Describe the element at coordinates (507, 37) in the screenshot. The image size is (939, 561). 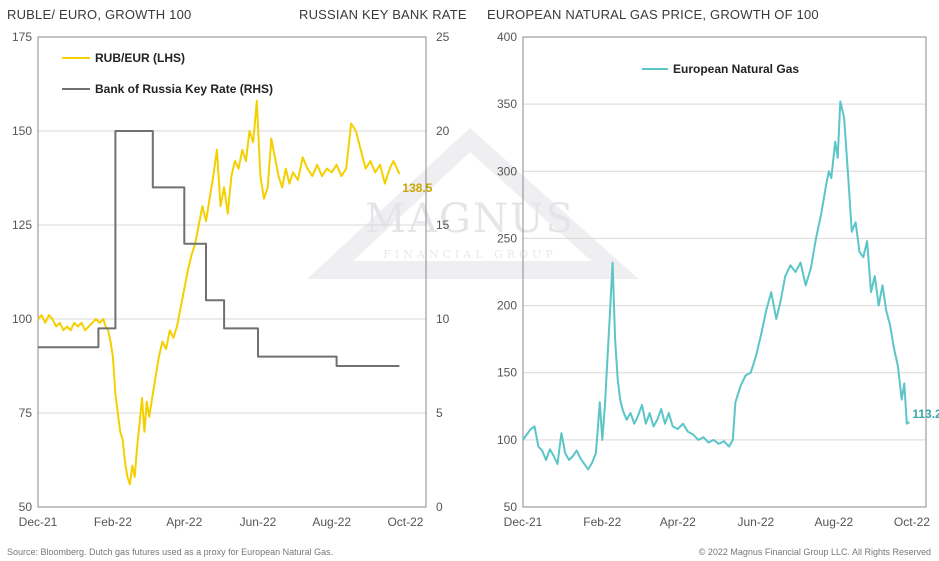
I see `y-tick-label-left: 400` at that location.